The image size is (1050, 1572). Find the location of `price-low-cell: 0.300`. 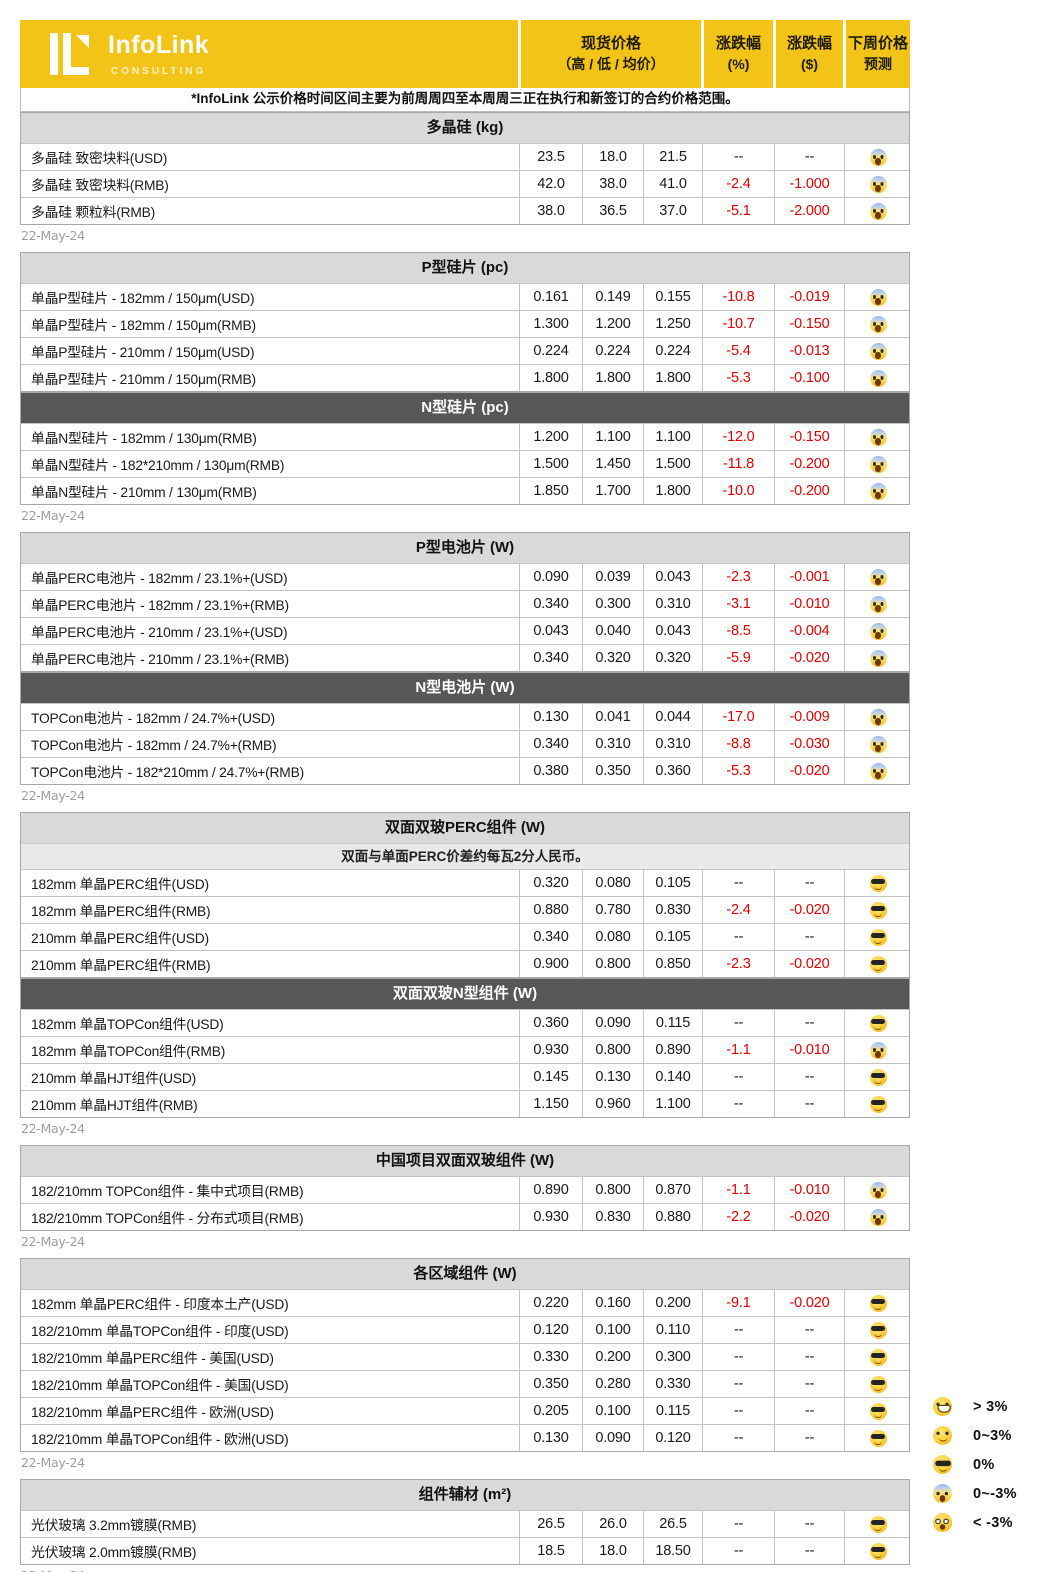

price-low-cell: 0.300 is located at coordinates (612, 604).